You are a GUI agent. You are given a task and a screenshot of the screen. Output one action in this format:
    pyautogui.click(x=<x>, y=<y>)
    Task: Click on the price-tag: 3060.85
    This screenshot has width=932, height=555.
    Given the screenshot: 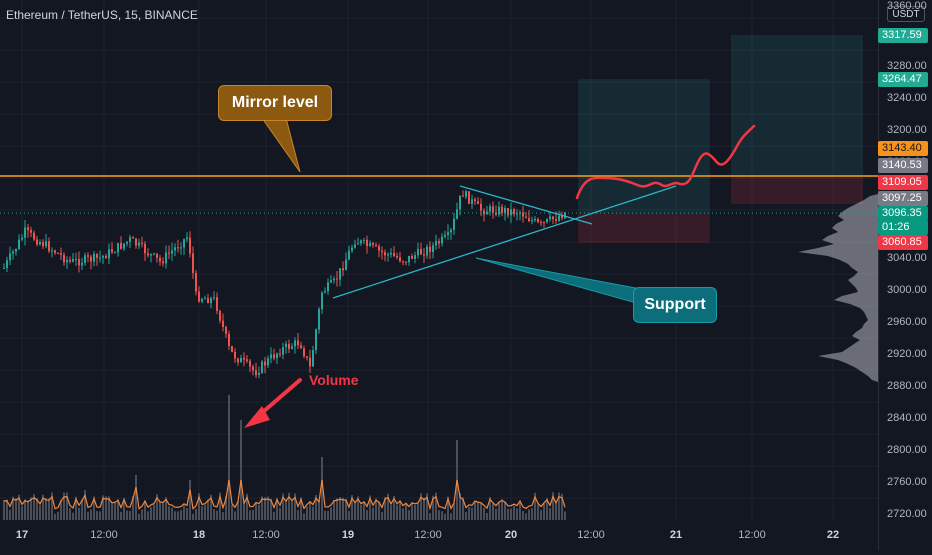 What is the action you would take?
    pyautogui.click(x=903, y=242)
    